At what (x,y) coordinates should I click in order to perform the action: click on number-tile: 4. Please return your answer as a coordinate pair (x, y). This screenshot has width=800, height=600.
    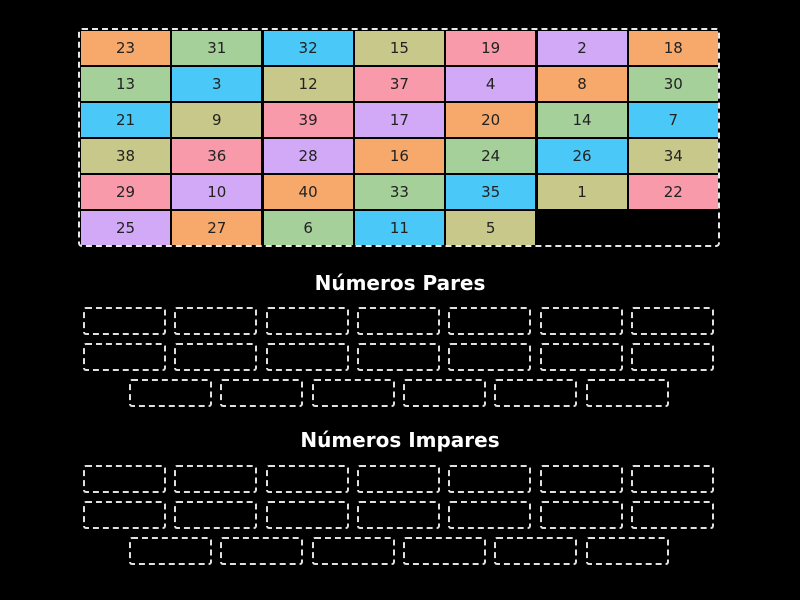
    Looking at the image, I should click on (491, 84).